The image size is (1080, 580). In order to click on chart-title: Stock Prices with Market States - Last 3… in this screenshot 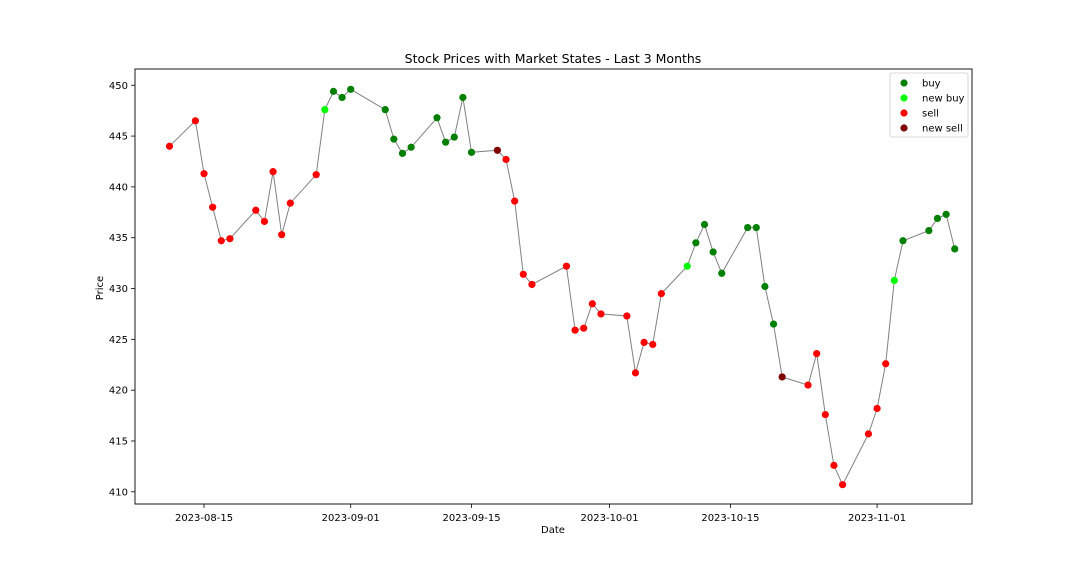, I will do `click(553, 58)`.